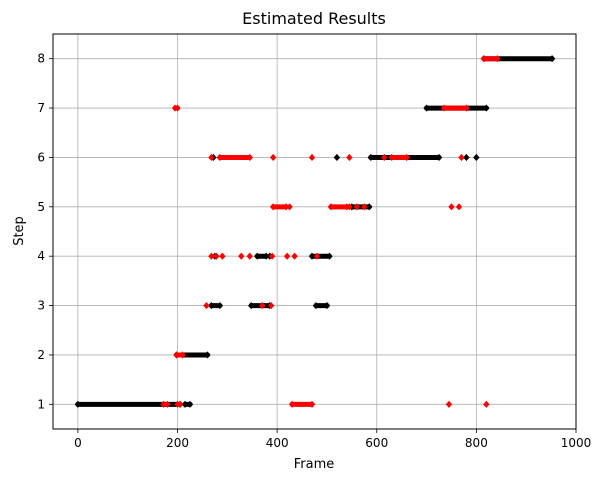  I want to click on y-axis-label: Step, so click(19, 231).